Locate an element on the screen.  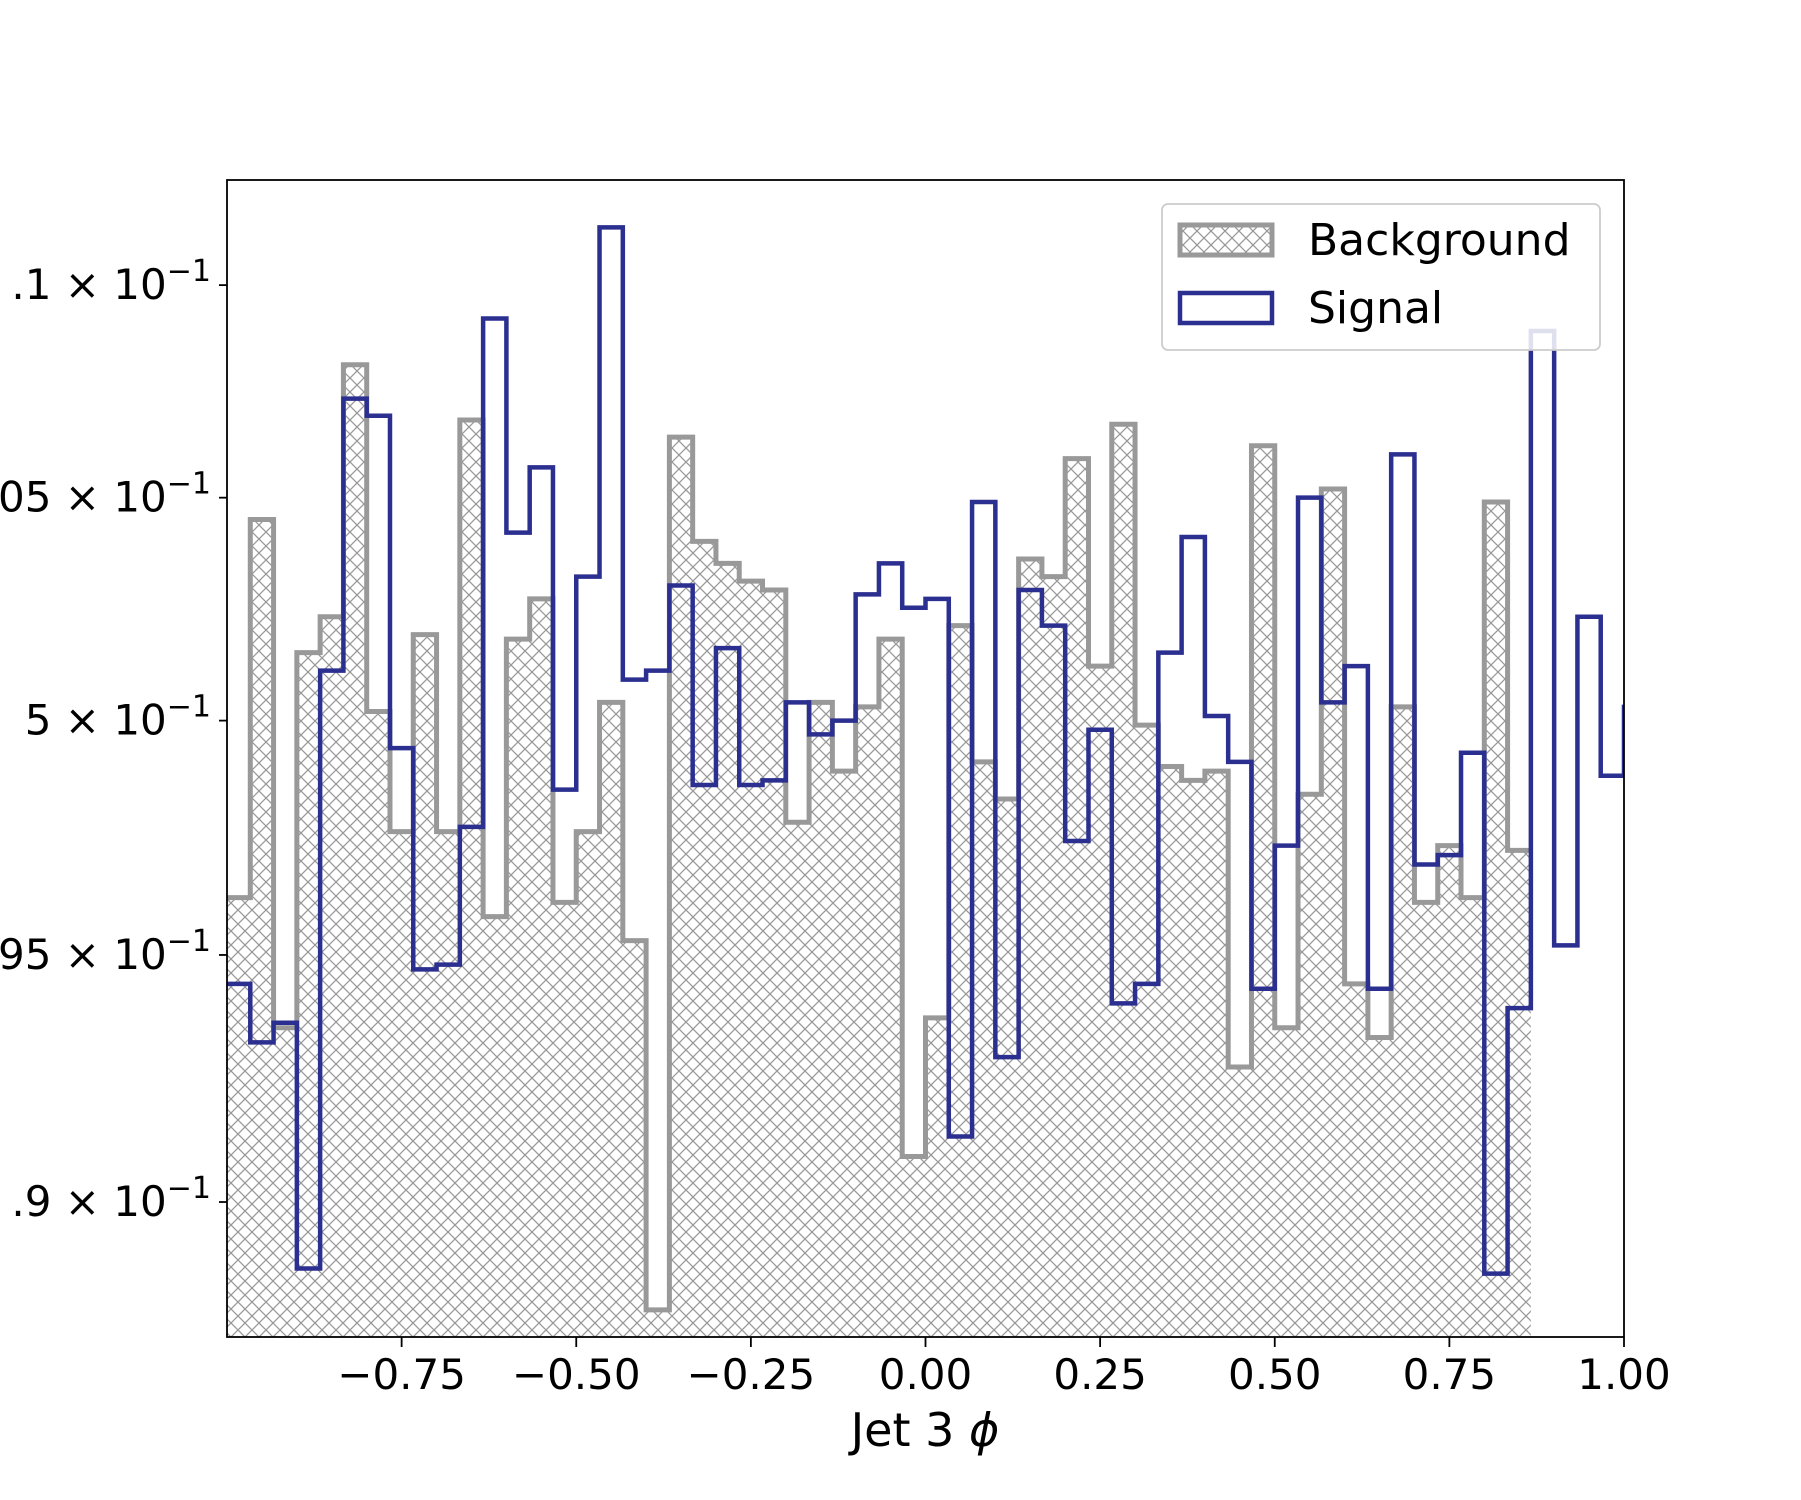
legend: Background Signal is located at coordinates (1381, 277).